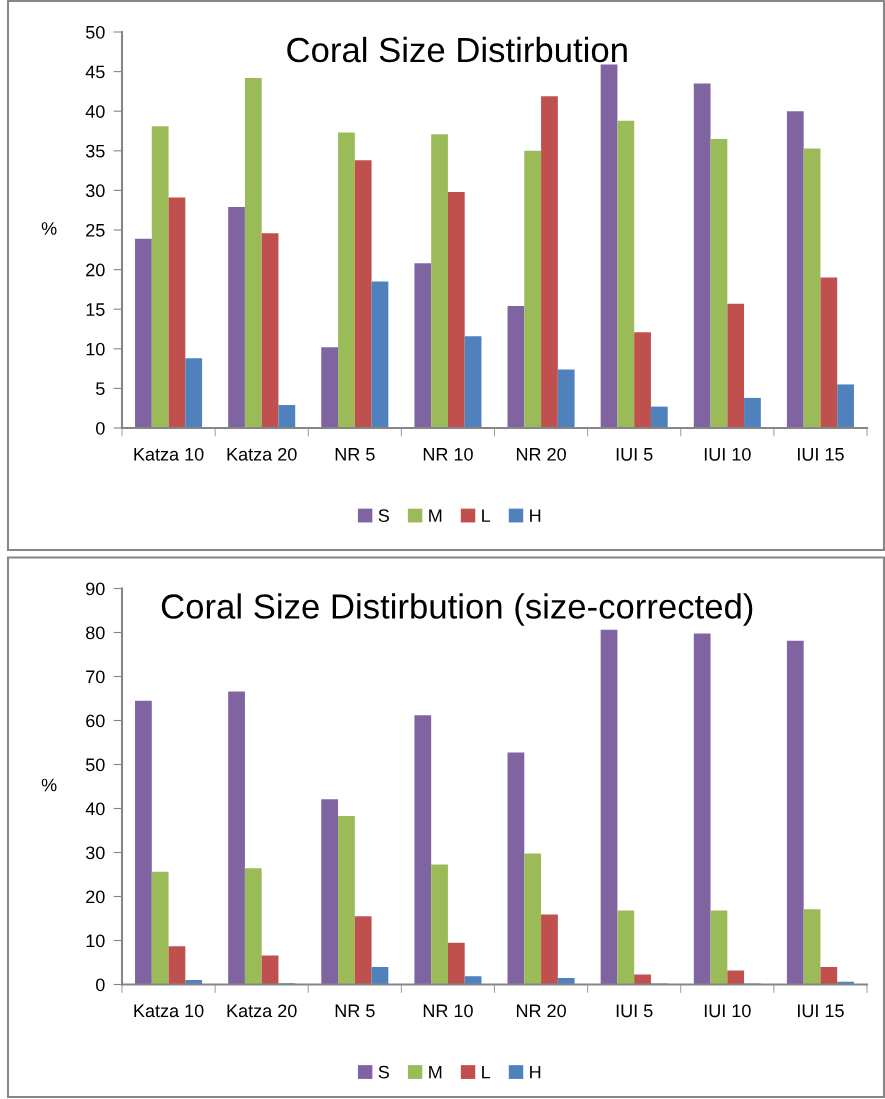 Image resolution: width=885 pixels, height=1099 pixels. I want to click on y-tick-label: 5, so click(100, 389).